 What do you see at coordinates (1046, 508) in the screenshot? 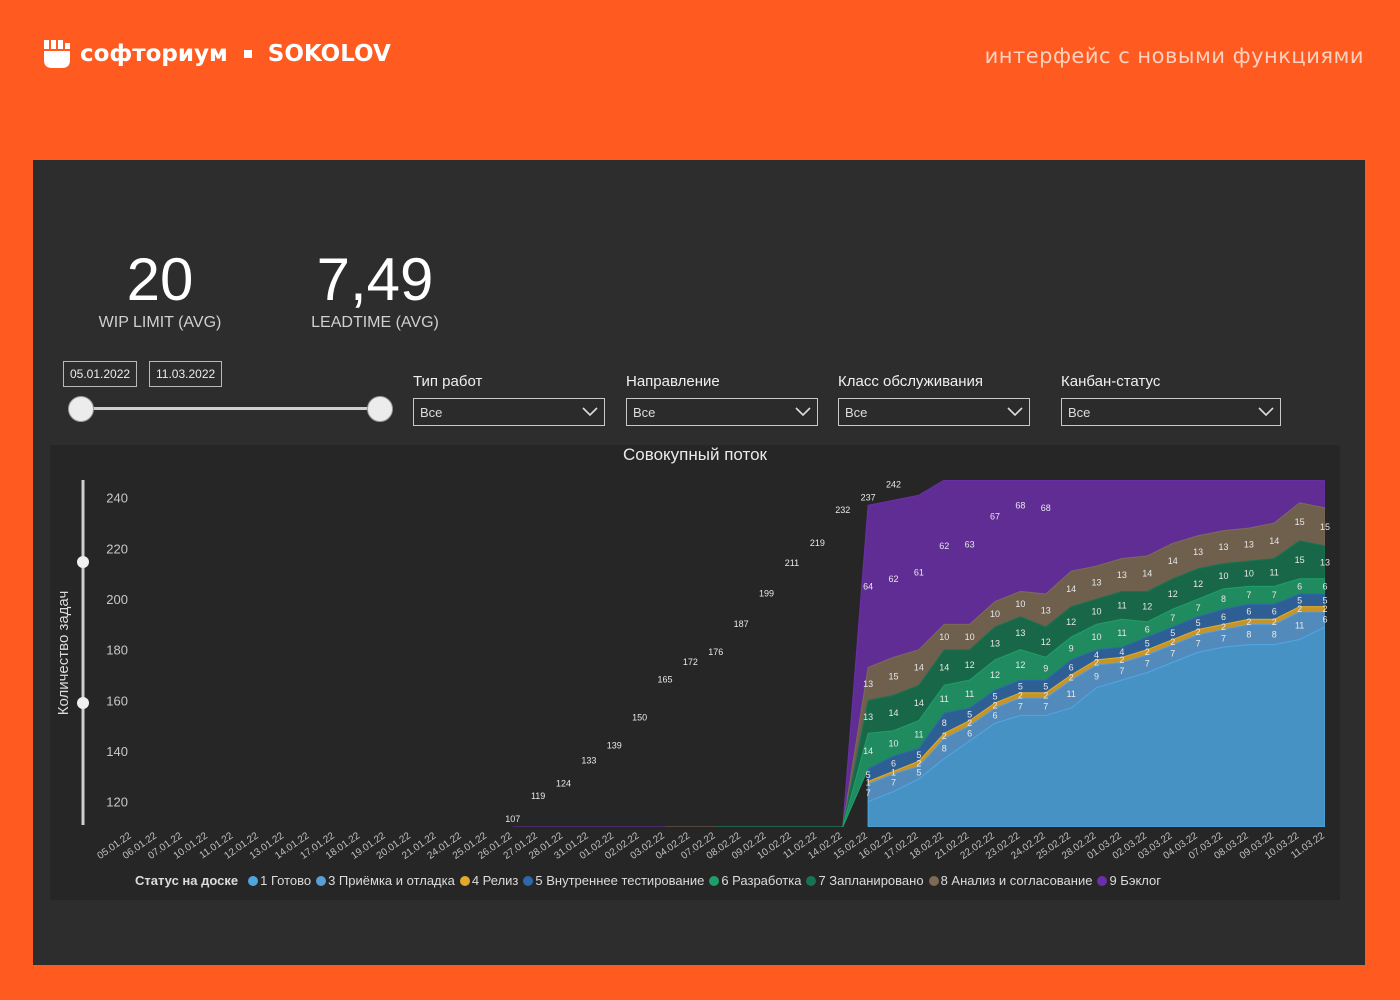
I see `data-label: 68` at bounding box center [1046, 508].